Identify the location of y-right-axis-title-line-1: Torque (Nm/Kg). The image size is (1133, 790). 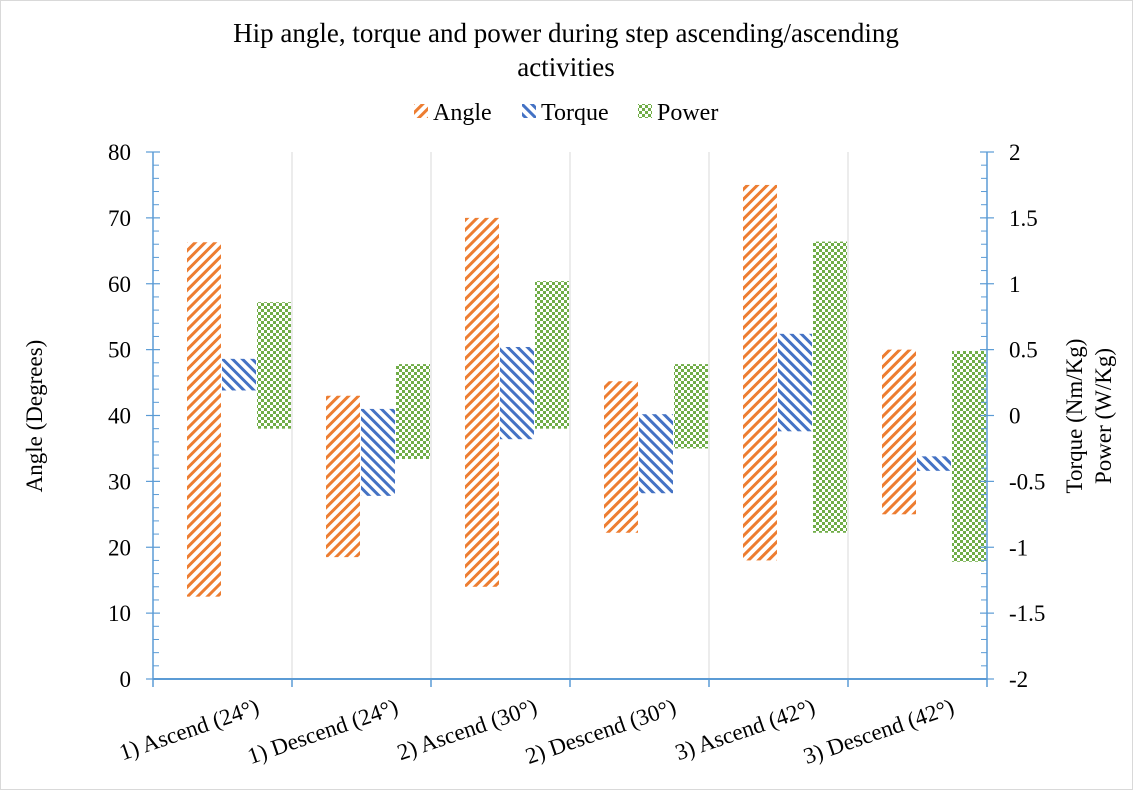
(1074, 416).